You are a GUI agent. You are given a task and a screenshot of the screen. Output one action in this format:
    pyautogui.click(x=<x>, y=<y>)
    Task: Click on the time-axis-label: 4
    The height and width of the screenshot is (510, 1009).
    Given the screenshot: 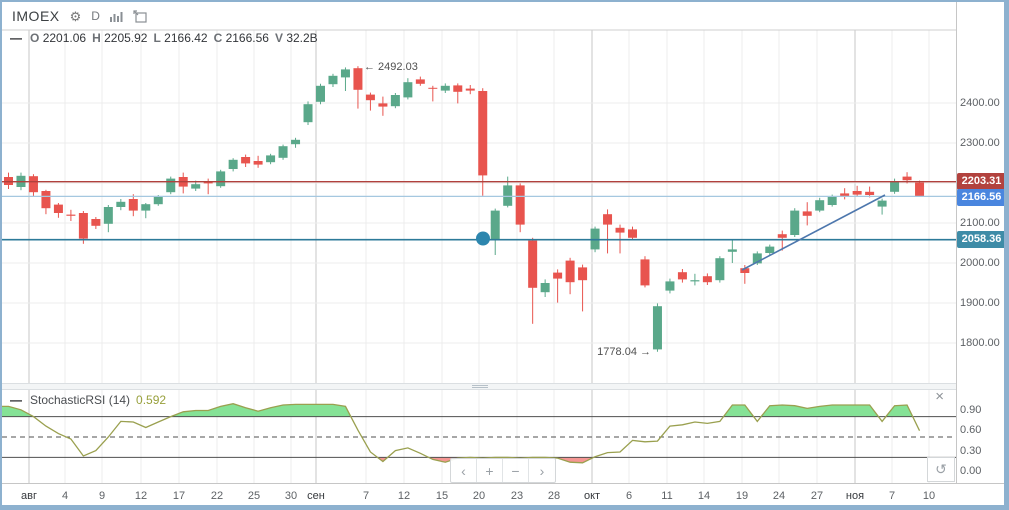 What is the action you would take?
    pyautogui.click(x=65, y=496)
    